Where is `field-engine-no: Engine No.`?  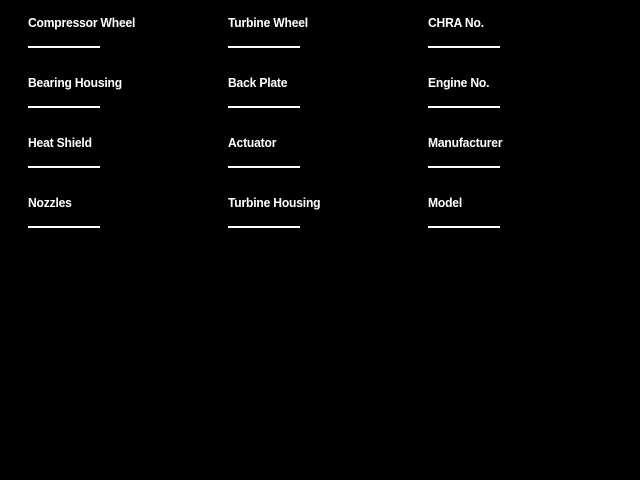 field-engine-no: Engine No. is located at coordinates (528, 106).